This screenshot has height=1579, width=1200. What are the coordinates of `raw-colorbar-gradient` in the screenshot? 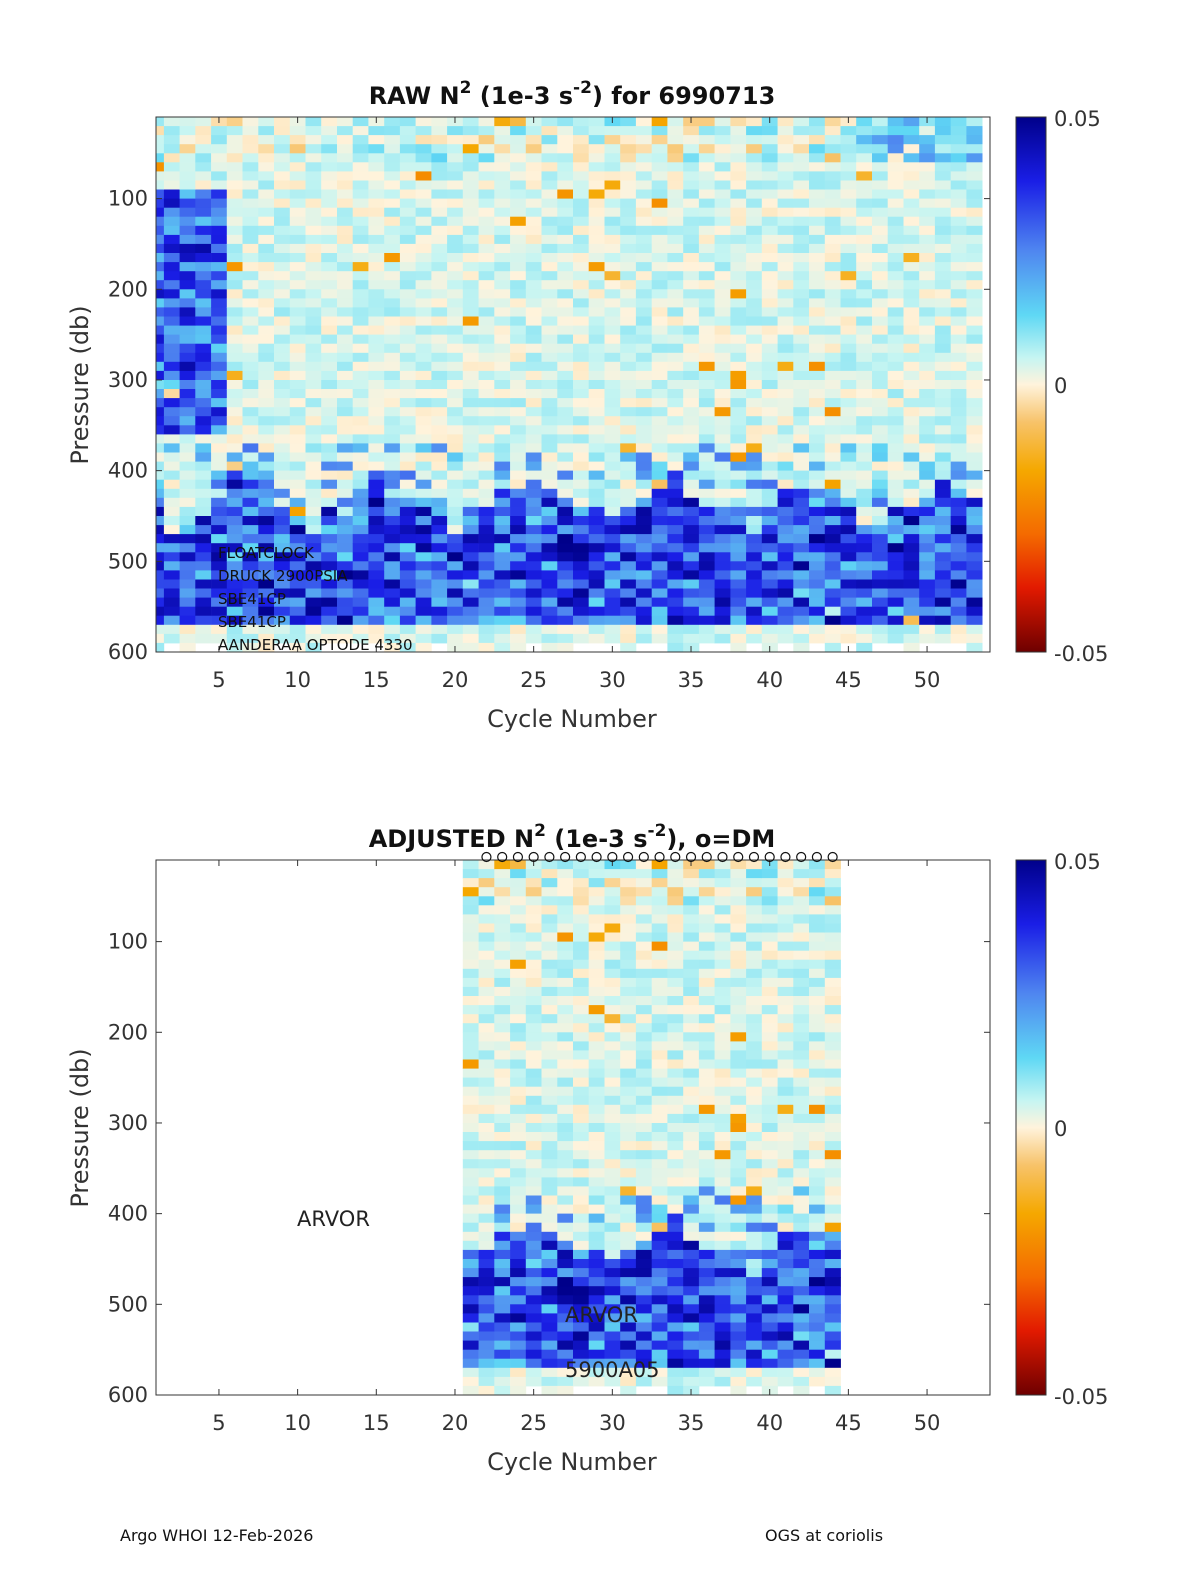 It's located at (1031, 384).